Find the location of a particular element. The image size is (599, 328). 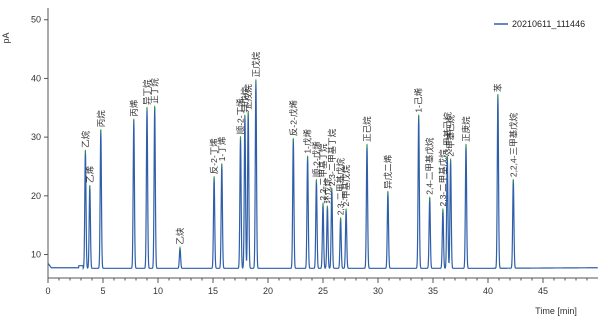

x-tick-label: 40 is located at coordinates (488, 291).